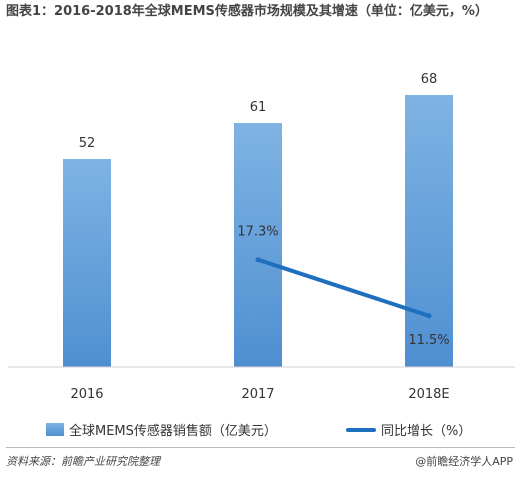 The width and height of the screenshot is (521, 480). I want to click on bar-2018E, so click(429, 231).